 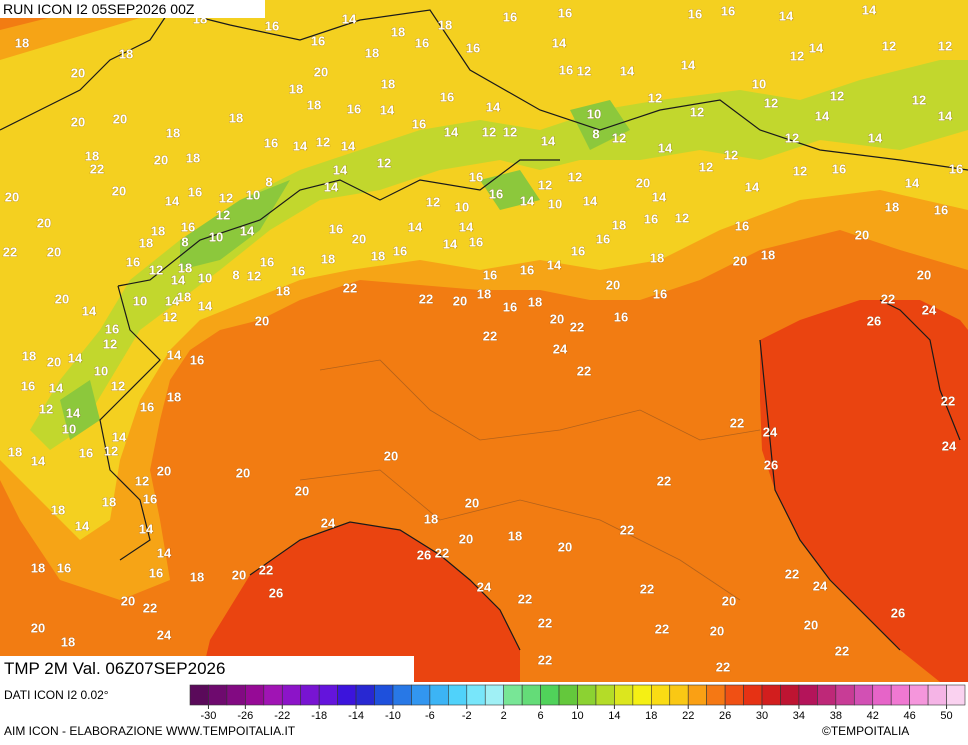 What do you see at coordinates (132, 9) in the screenshot?
I see `run-title: RUN ICON I2 05SEP2026 00Z` at bounding box center [132, 9].